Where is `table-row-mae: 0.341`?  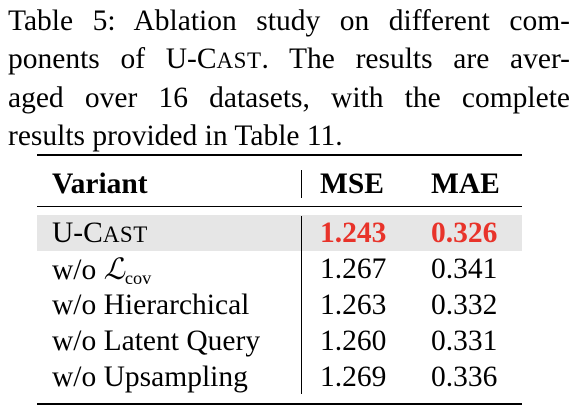
table-row-mae: 0.341 is located at coordinates (464, 269).